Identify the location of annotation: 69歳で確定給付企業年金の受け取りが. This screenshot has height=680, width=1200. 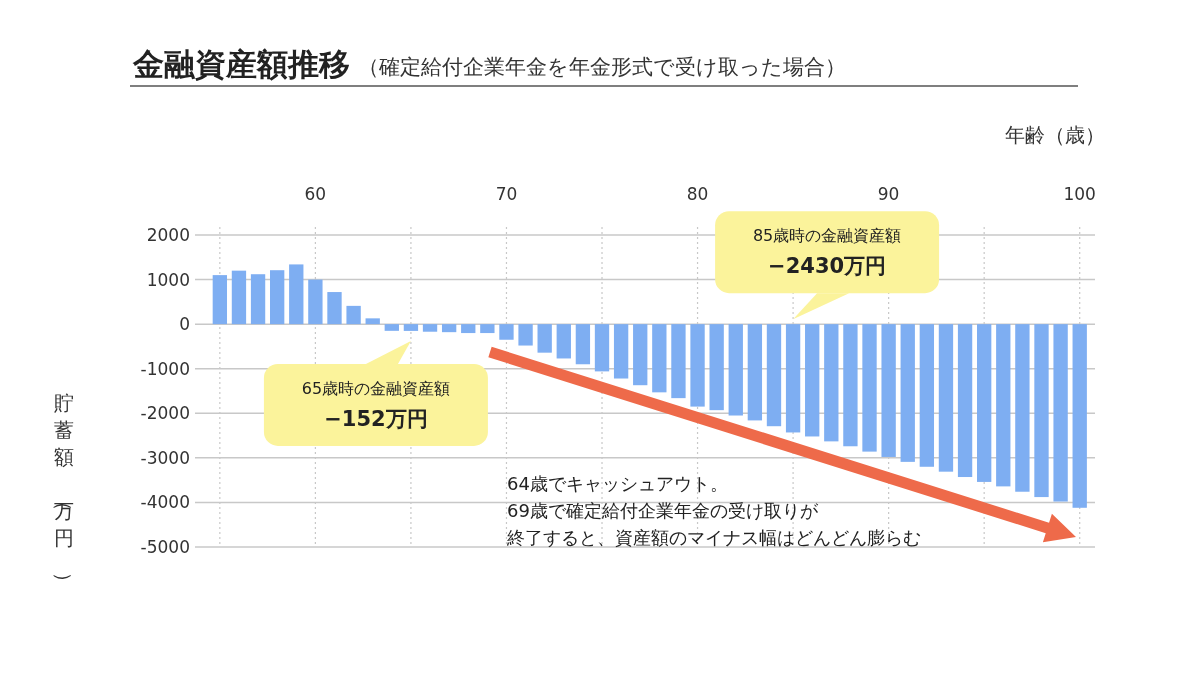
(663, 510).